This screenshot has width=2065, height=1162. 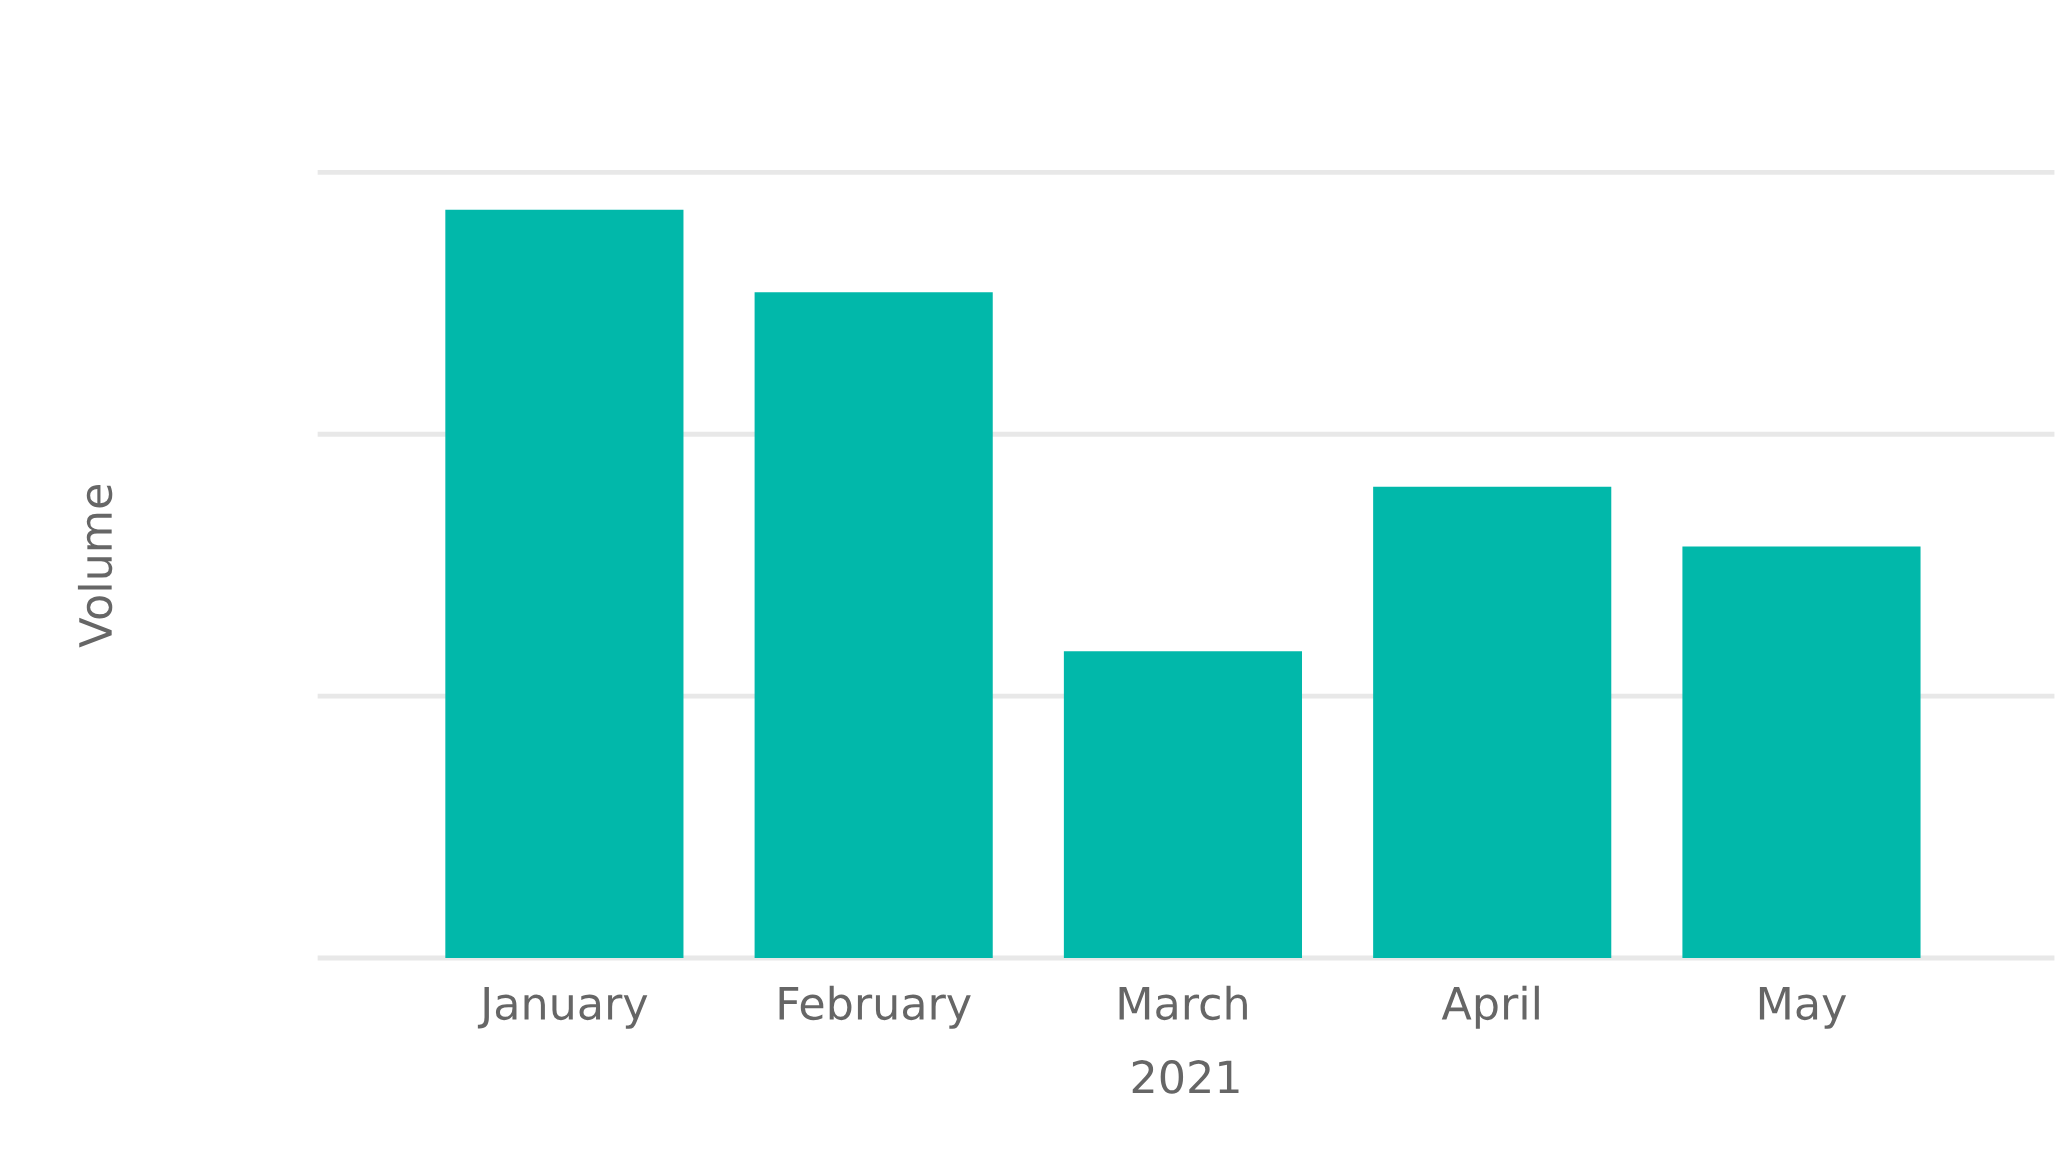 I want to click on x-tick-label: February, so click(x=875, y=1007).